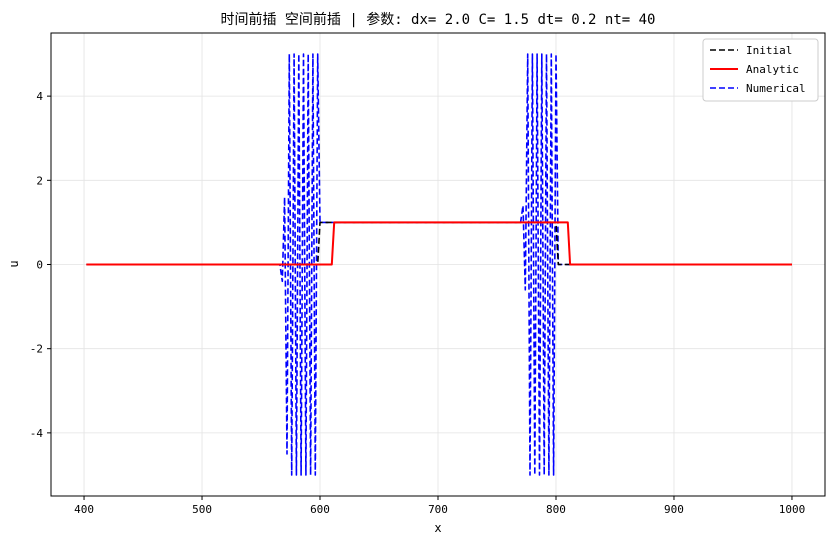  I want to click on x-axis-label: x, so click(437, 528).